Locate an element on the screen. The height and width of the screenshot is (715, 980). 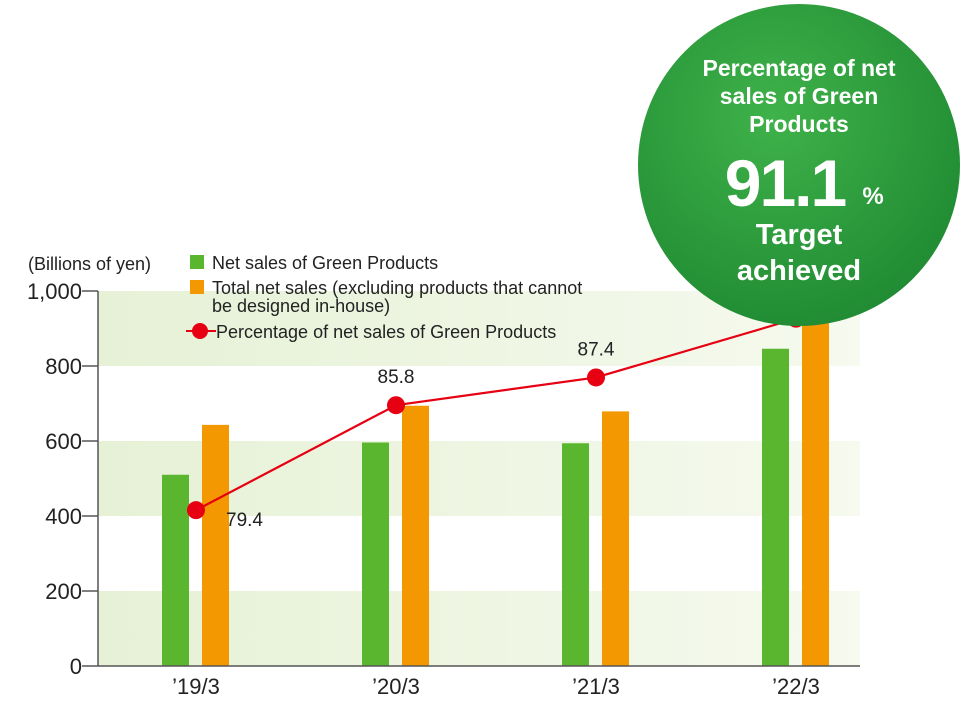
badge-title-line2: sales of Green is located at coordinates (799, 96).